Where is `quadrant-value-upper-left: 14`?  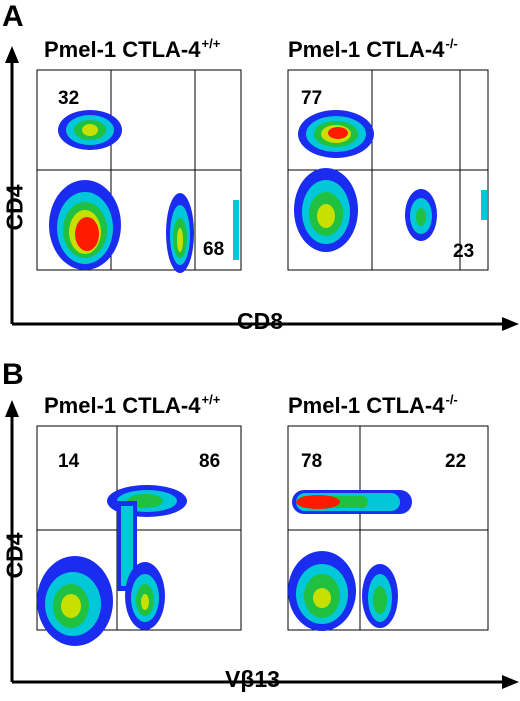 quadrant-value-upper-left: 14 is located at coordinates (69, 461).